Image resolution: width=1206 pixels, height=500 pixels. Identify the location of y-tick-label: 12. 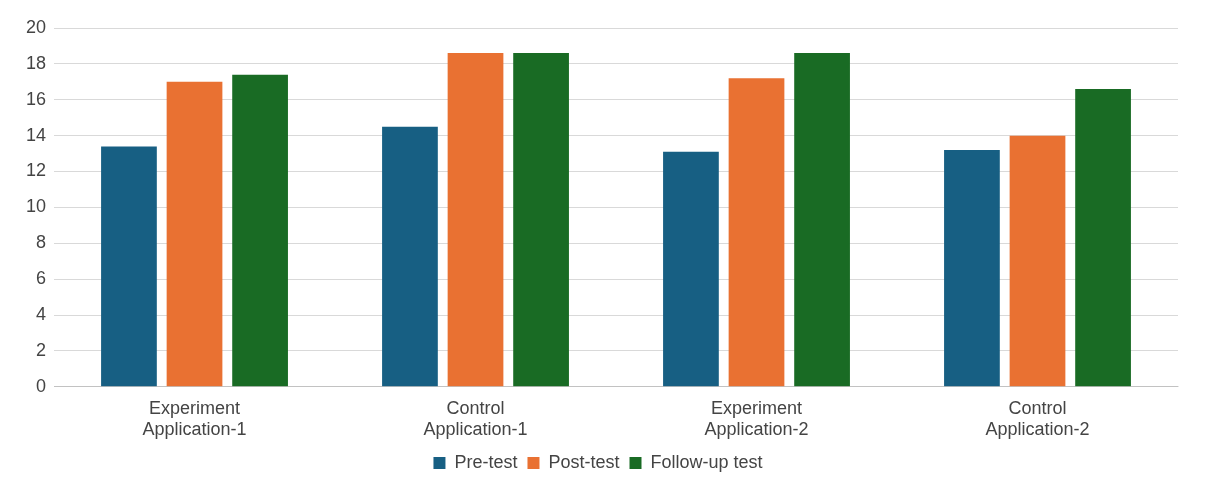
(36, 170).